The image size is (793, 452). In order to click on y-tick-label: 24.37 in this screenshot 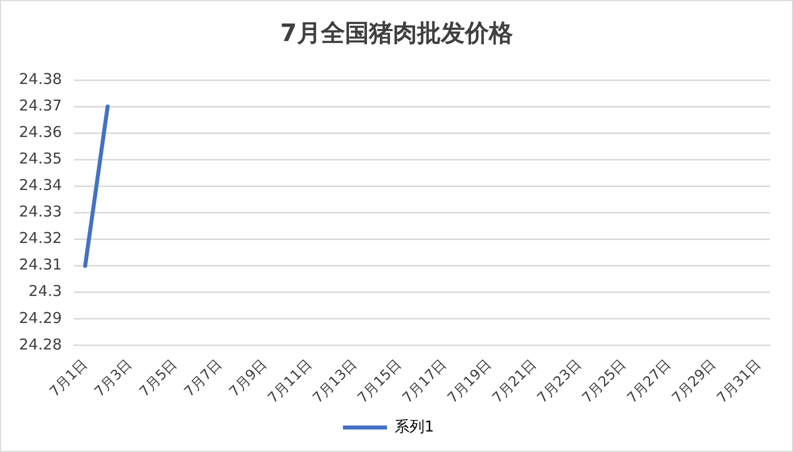, I will do `click(40, 105)`.